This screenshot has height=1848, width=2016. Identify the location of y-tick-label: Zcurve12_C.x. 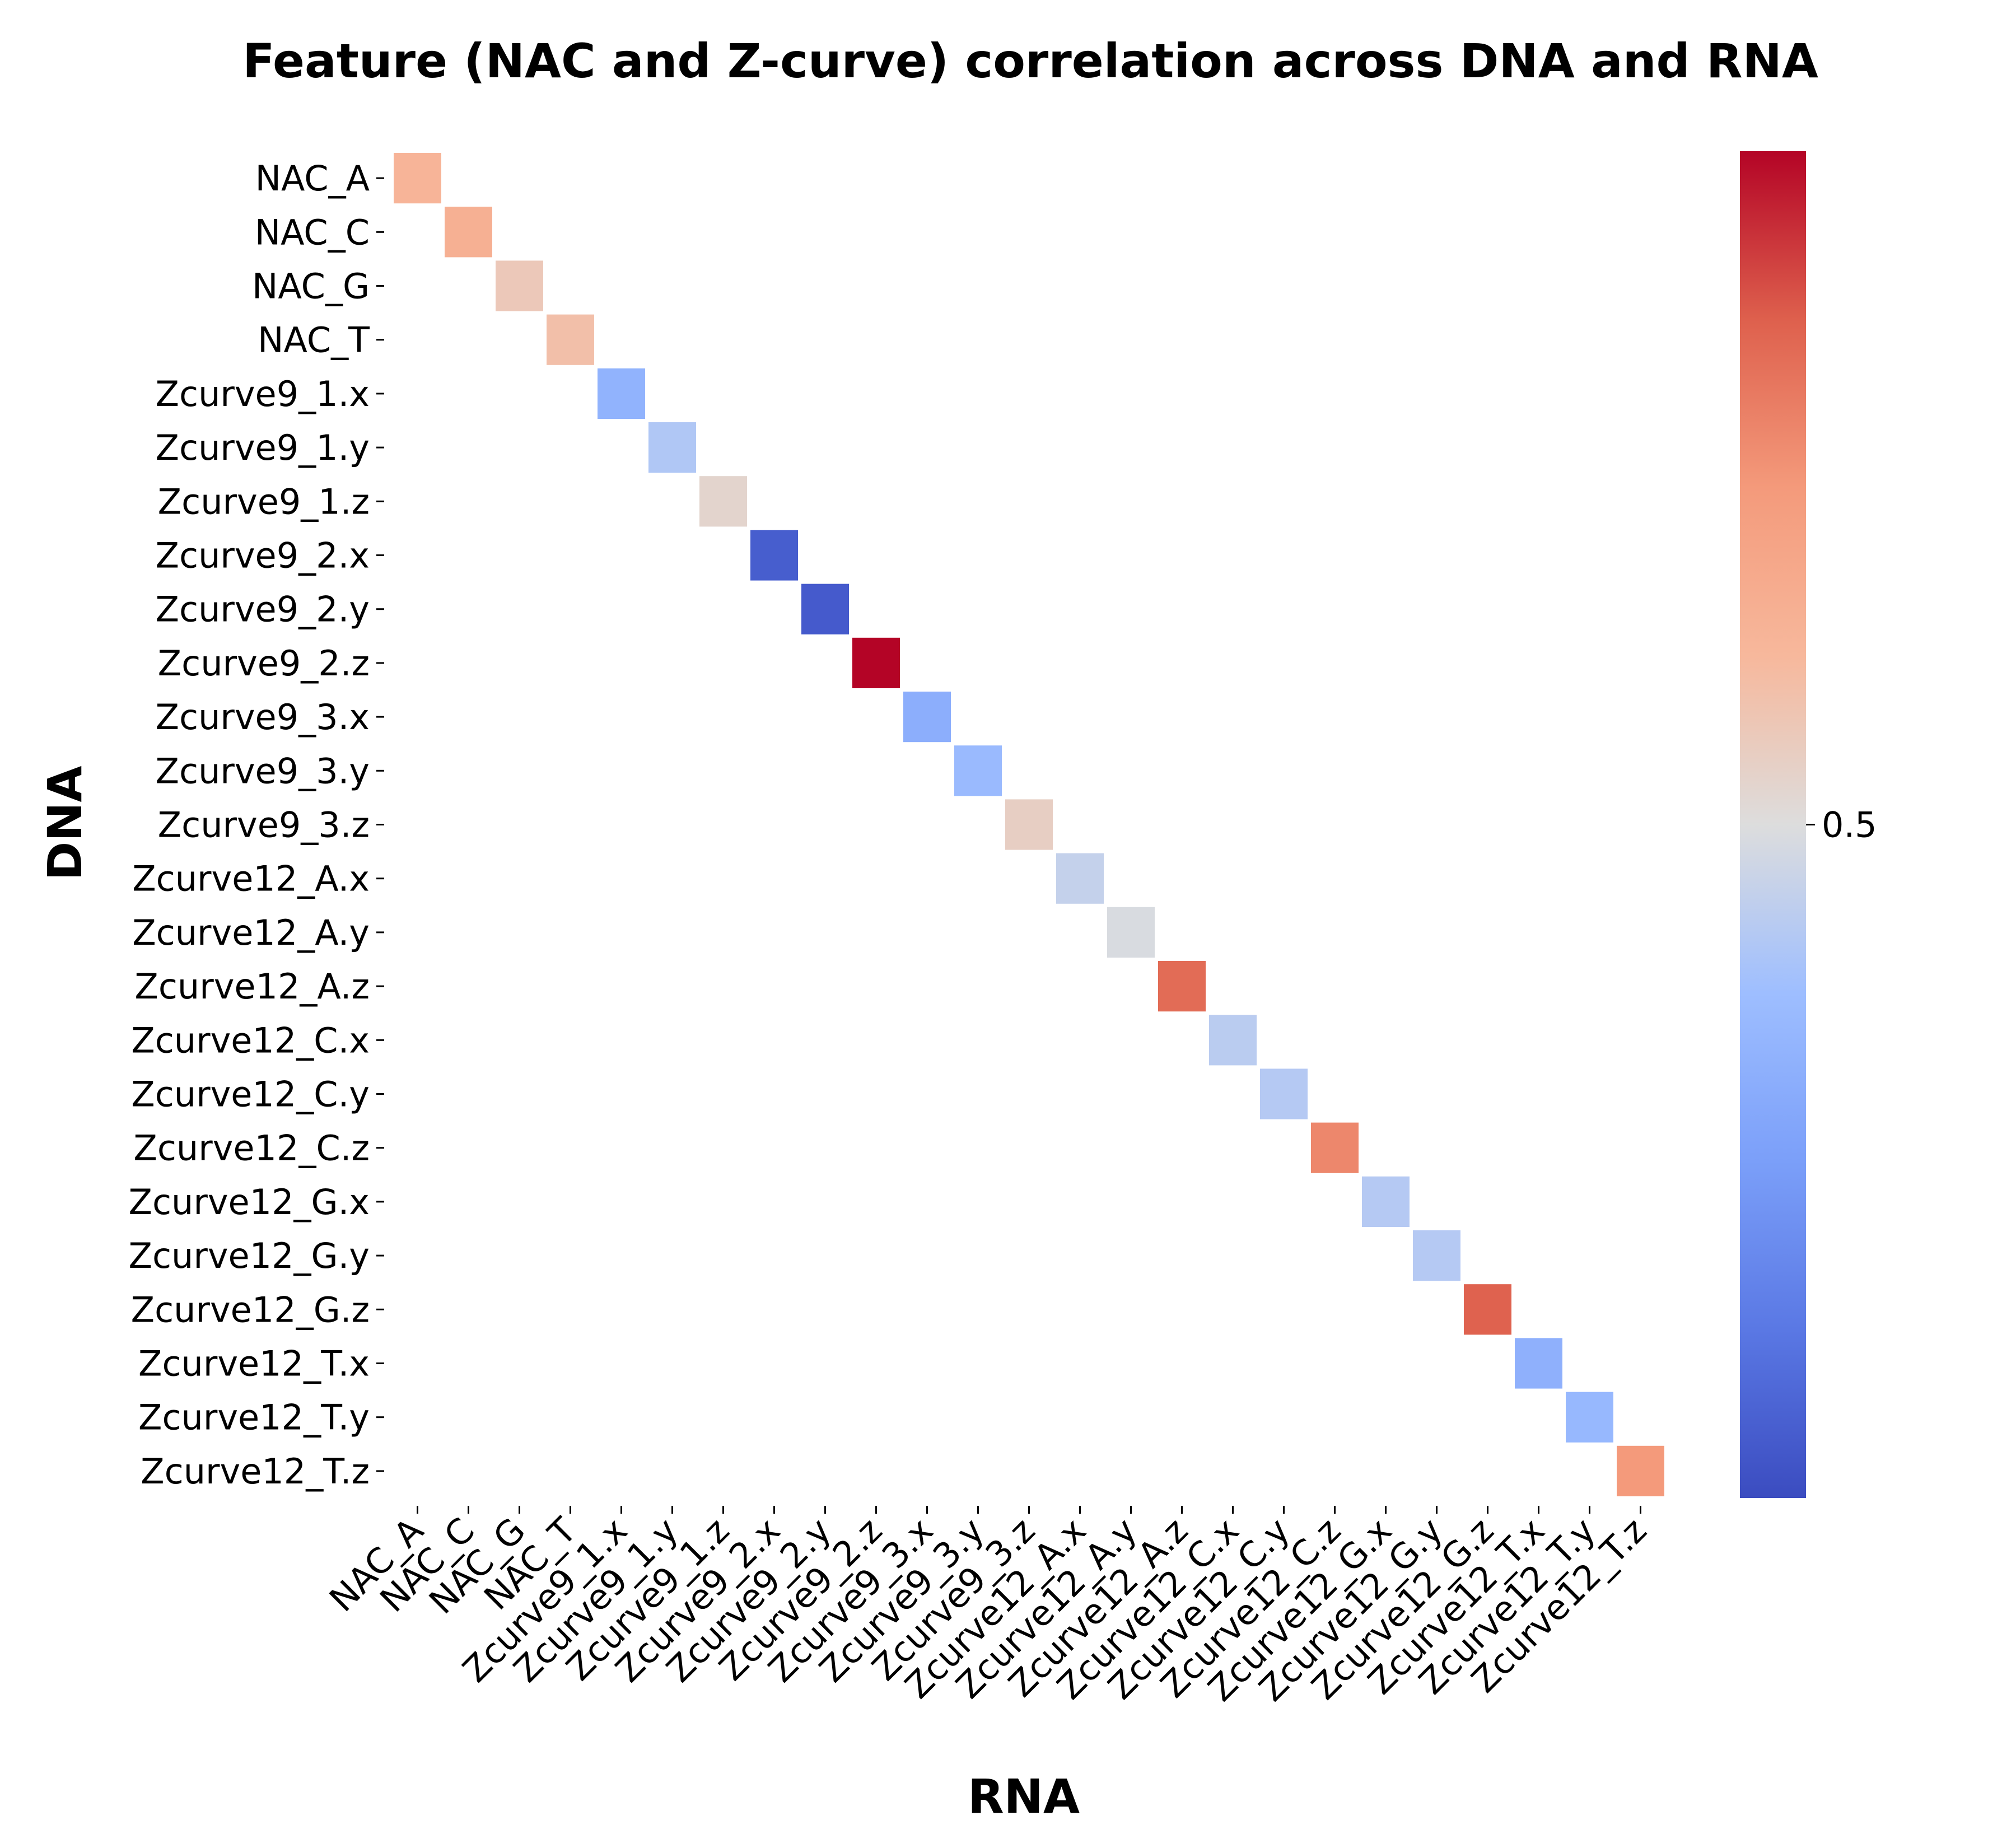
(251, 1041).